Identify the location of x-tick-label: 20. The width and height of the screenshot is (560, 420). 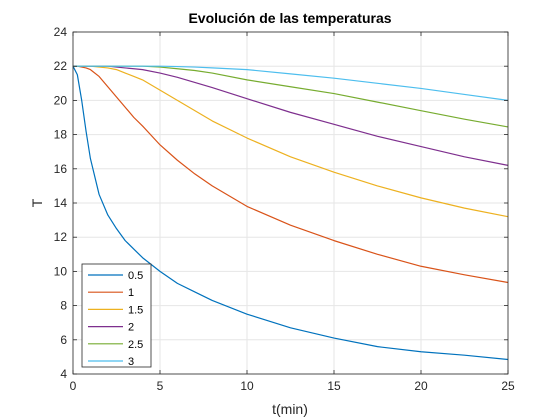
(421, 386).